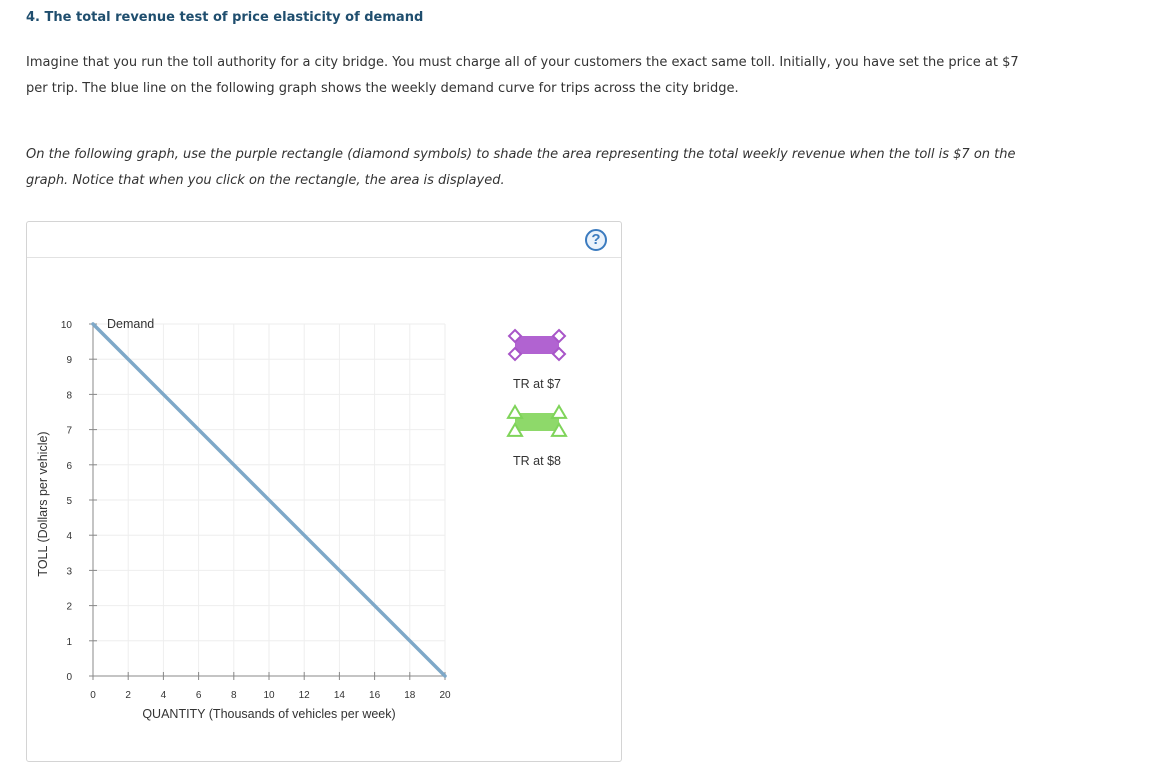 This screenshot has height=784, width=1165. I want to click on demand-curve, so click(269, 500).